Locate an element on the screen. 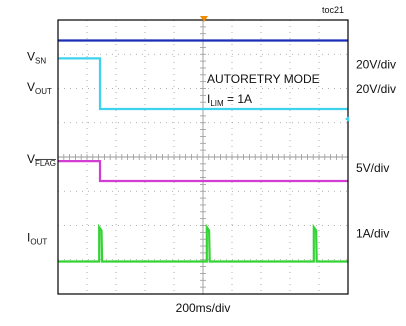 The width and height of the screenshot is (406, 326). annotation-mode: AUTORETRY MODE is located at coordinates (263, 79).